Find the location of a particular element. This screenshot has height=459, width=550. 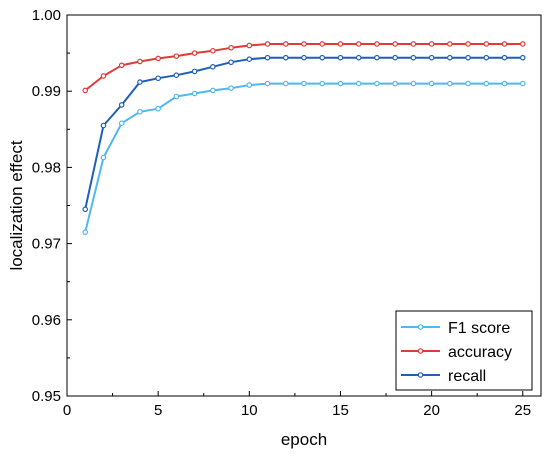

y-tick-label: 0.99 is located at coordinates (46, 91).